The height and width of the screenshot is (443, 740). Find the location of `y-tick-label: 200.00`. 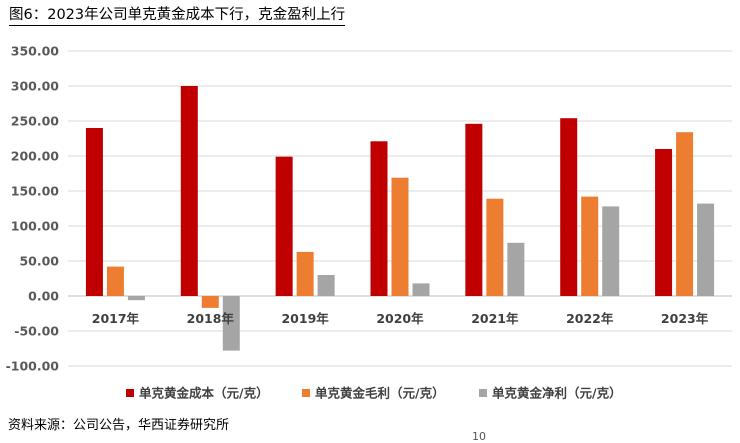

y-tick-label: 200.00 is located at coordinates (35, 156).